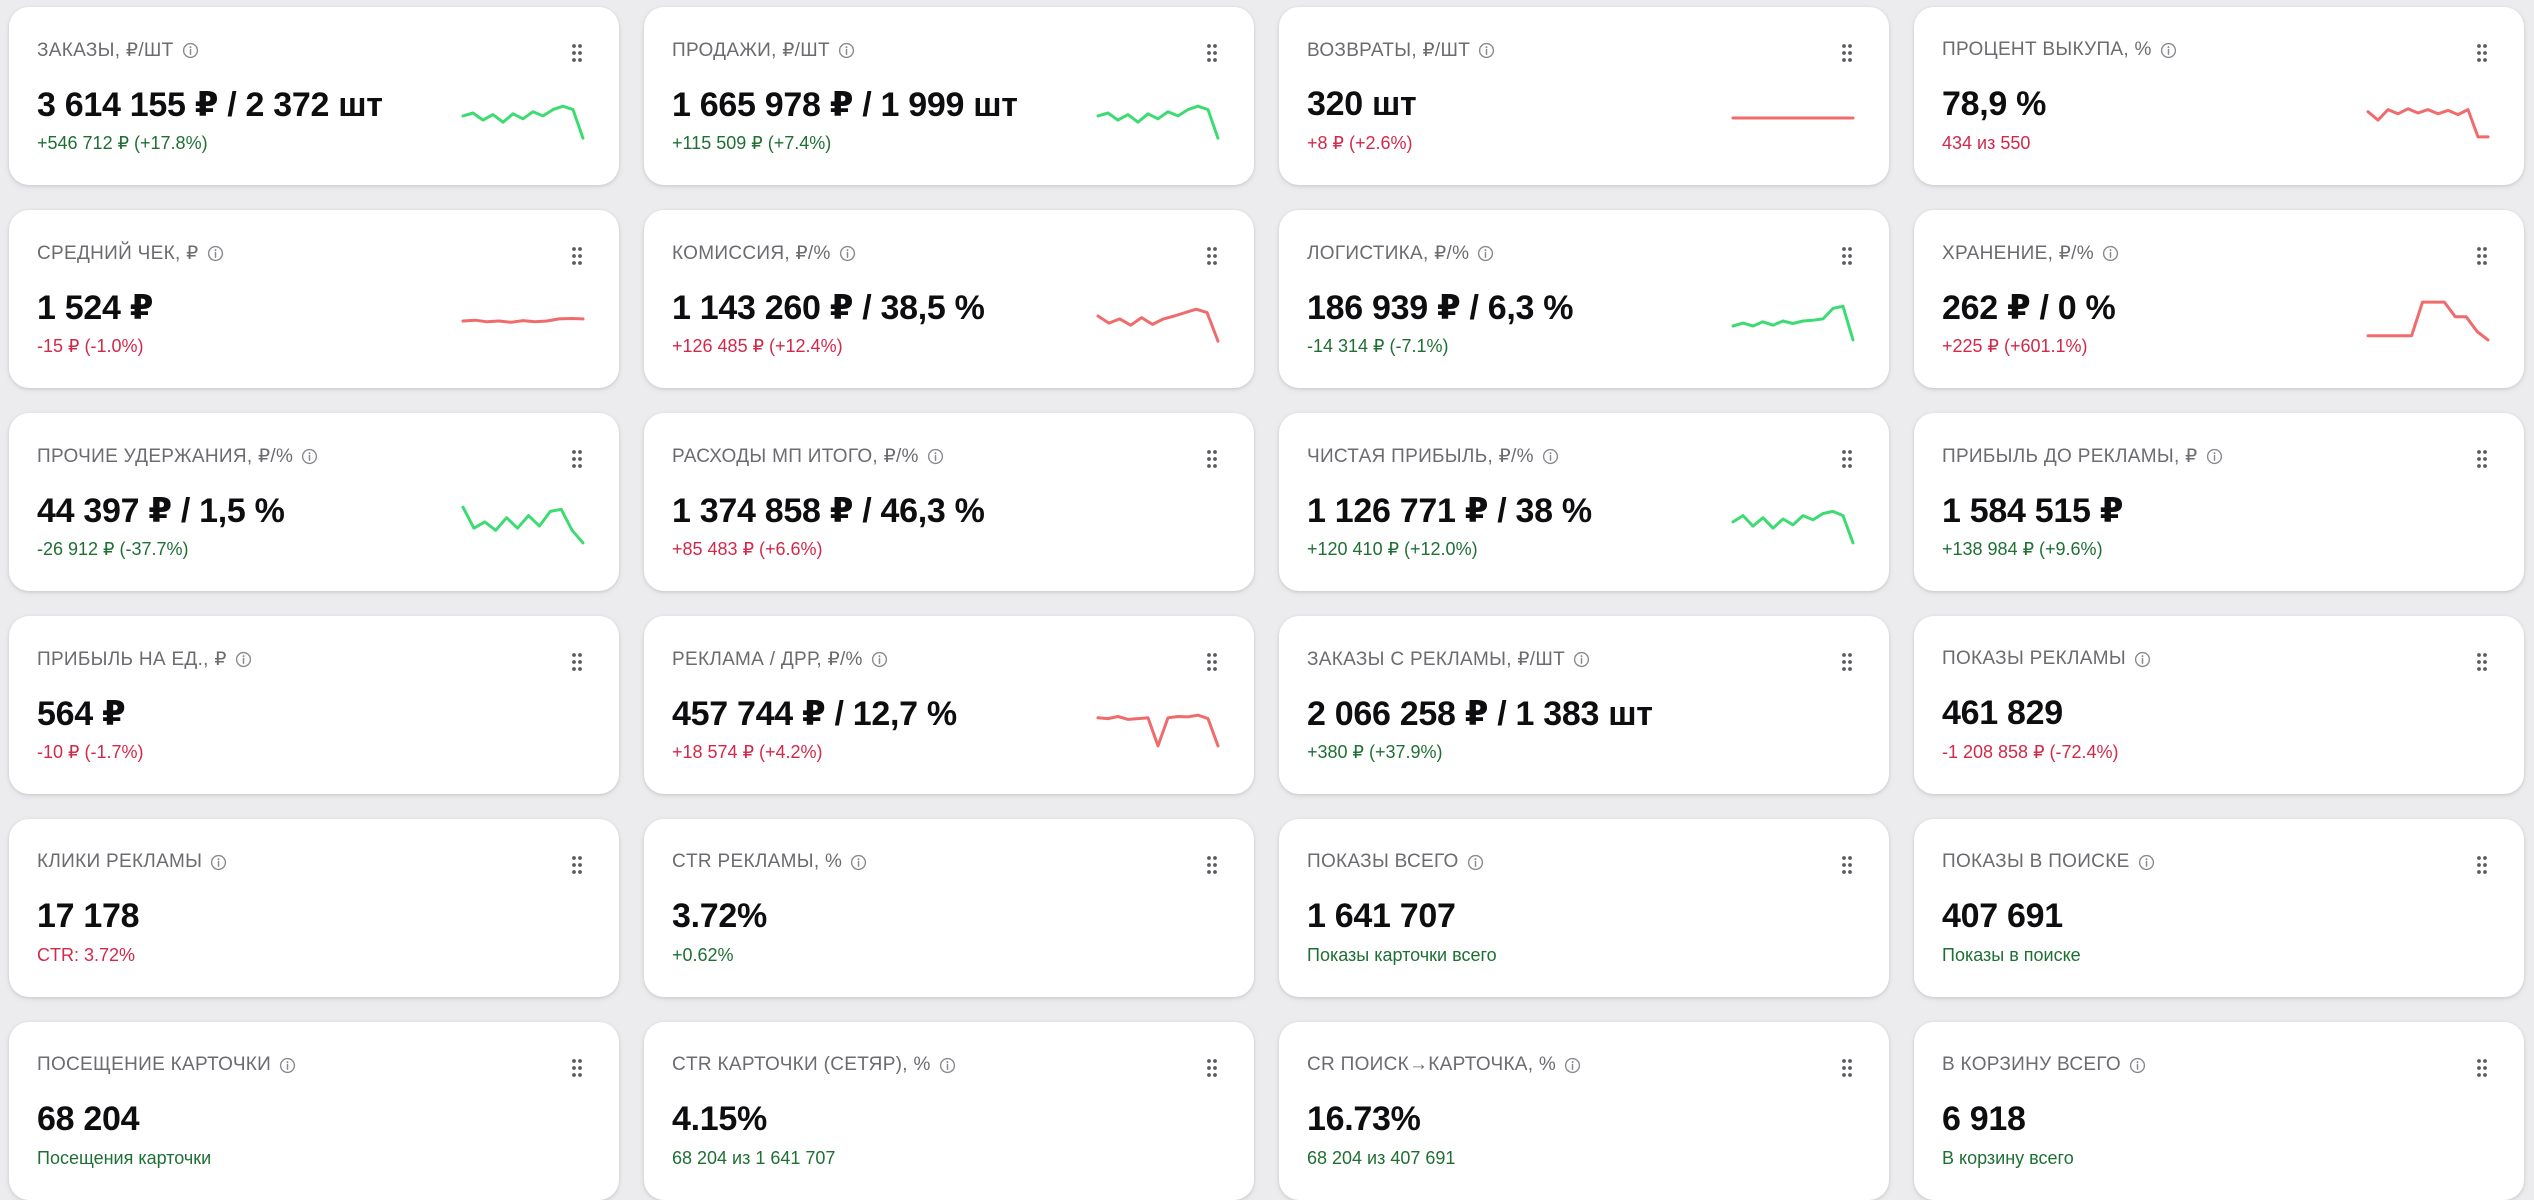 The height and width of the screenshot is (1200, 2534). I want to click on metric-title-text: ЗАКАЗЫ, ₽/ШТ, so click(105, 50).